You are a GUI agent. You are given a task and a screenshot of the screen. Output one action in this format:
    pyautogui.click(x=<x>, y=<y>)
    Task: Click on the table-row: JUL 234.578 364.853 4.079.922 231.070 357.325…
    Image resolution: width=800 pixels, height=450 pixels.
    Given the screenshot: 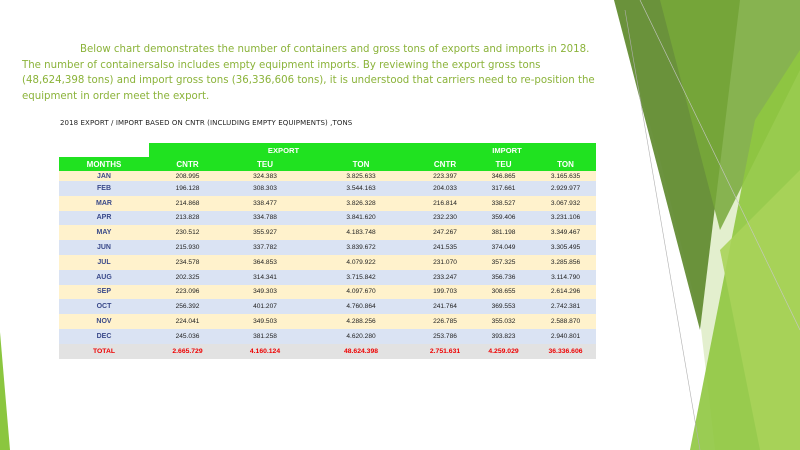 What is the action you would take?
    pyautogui.click(x=328, y=262)
    